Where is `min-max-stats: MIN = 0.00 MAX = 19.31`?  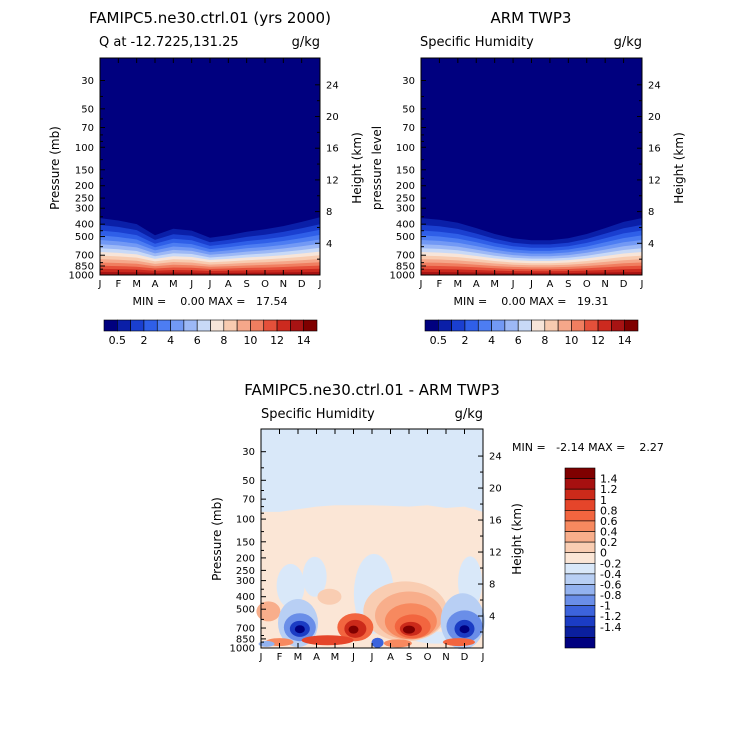
min-max-stats: MIN = 0.00 MAX = 19.31 is located at coordinates (531, 301).